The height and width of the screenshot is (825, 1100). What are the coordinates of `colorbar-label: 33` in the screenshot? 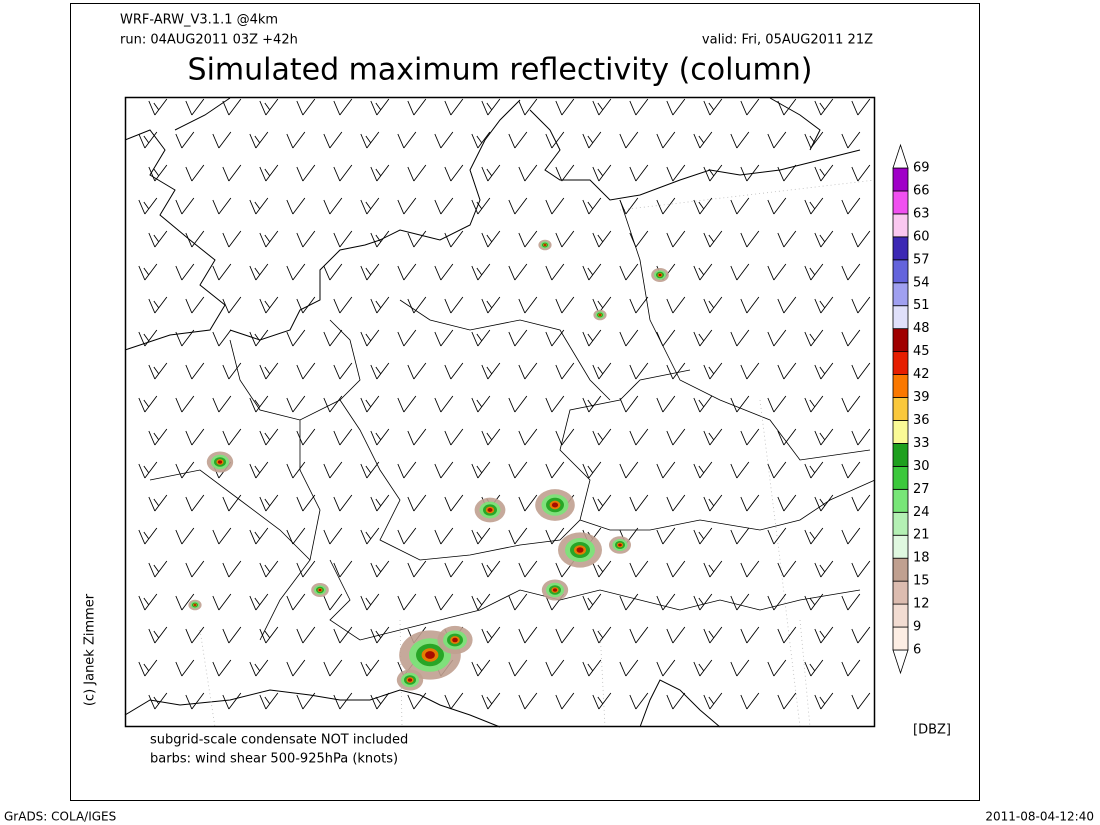 It's located at (921, 443).